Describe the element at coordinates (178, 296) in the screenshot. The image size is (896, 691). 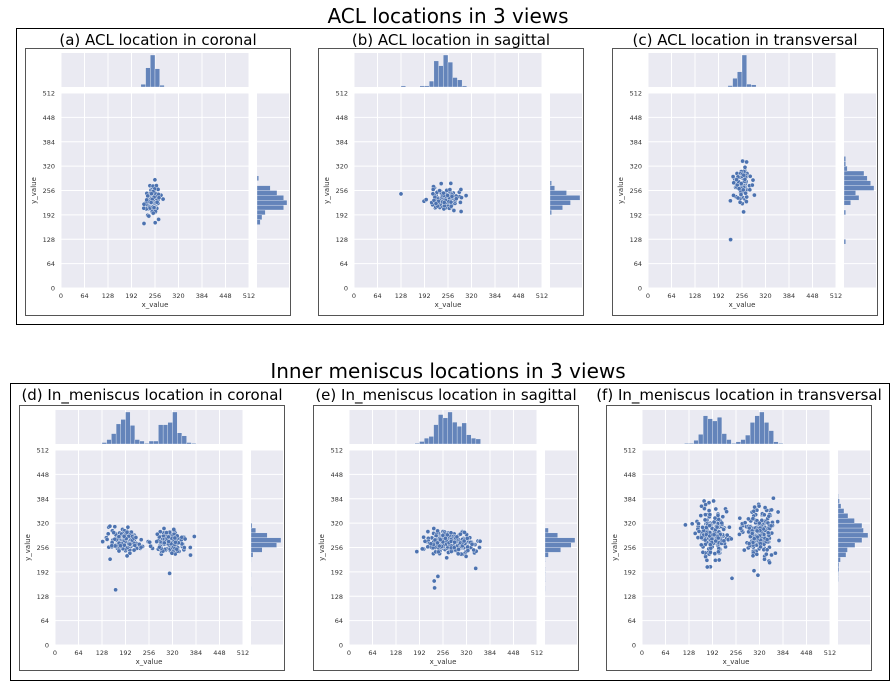
I see `x-tick-label: 320` at that location.